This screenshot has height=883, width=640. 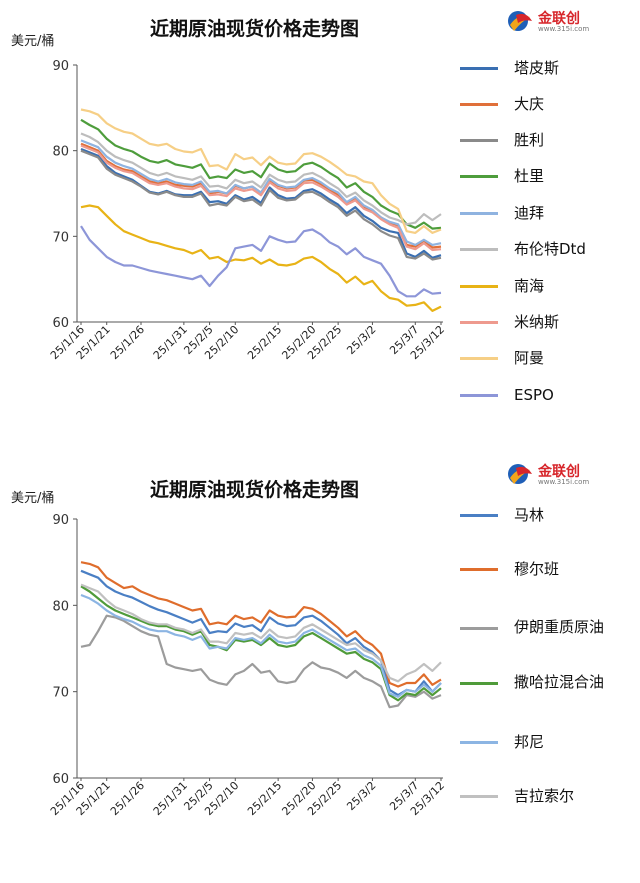 I want to click on series-line-girassol, so click(x=261, y=633).